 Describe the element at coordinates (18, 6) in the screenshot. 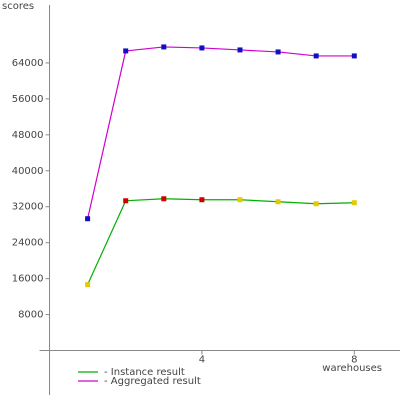

I see `y-axis-label: scores` at that location.